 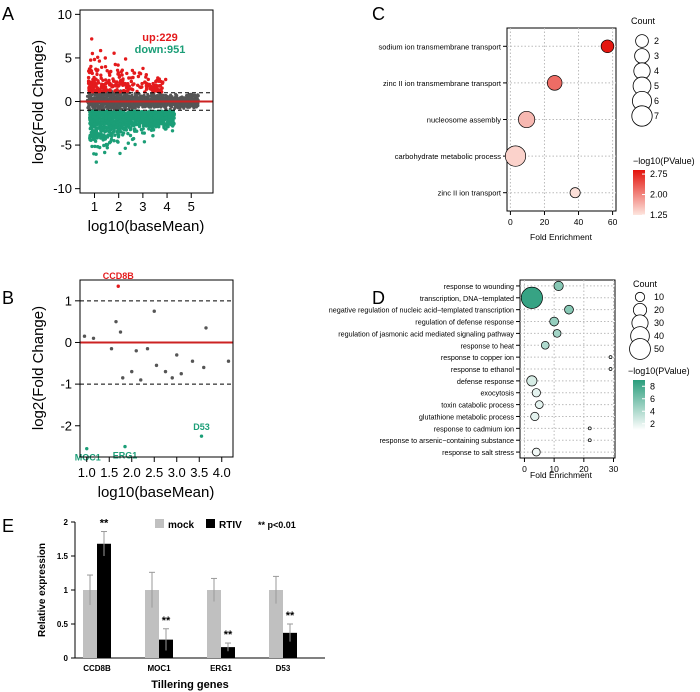 What do you see at coordinates (142, 206) in the screenshot?
I see `x-tick-label: 3` at bounding box center [142, 206].